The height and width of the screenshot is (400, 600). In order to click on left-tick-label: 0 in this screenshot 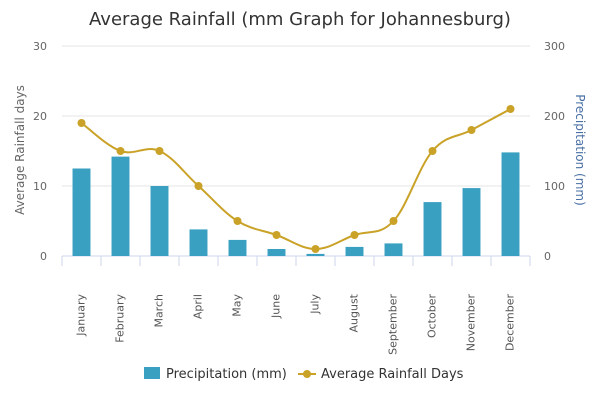, I will do `click(43, 256)`.